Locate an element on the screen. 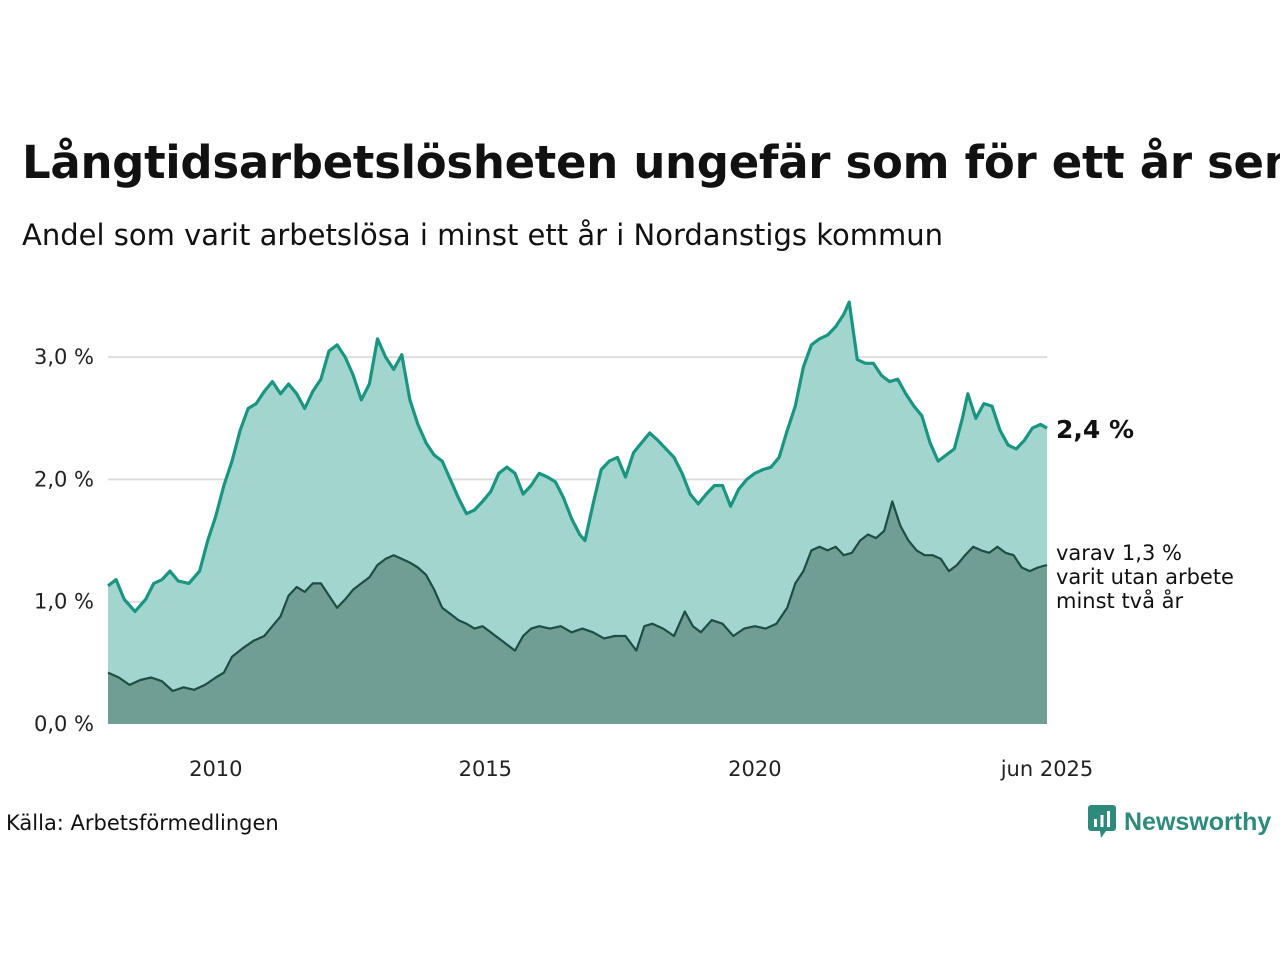 The height and width of the screenshot is (960, 1280). y-tick-label: 1,0 % is located at coordinates (64, 602).